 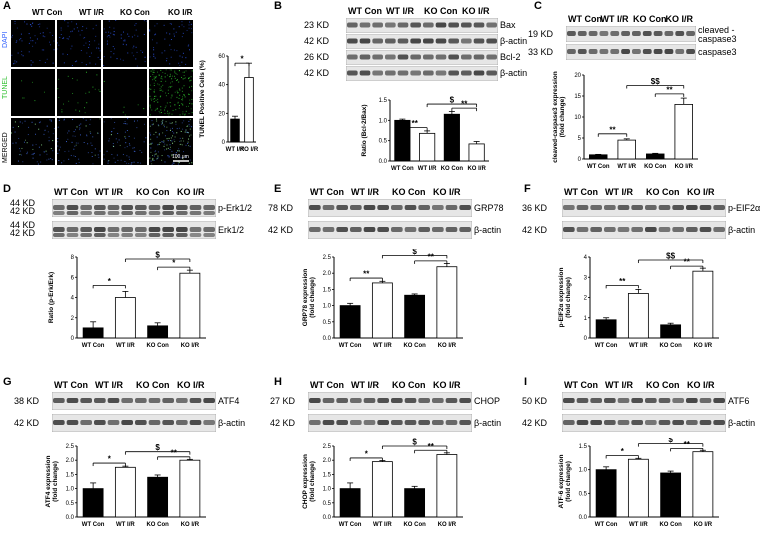 I want to click on blot-protein-label: caspase3, so click(x=717, y=52).